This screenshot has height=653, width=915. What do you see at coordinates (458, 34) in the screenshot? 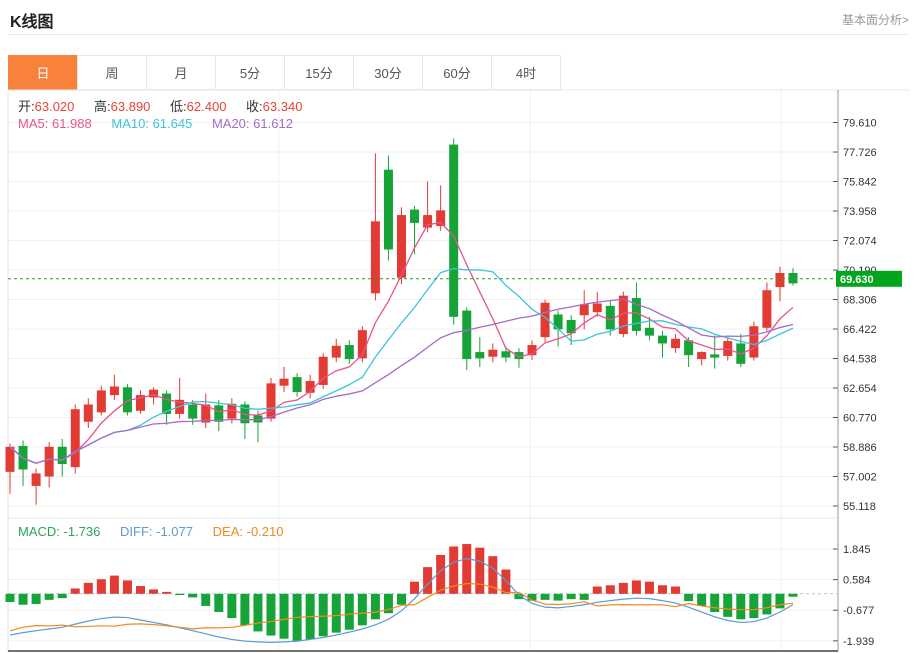
I see `title-divider` at bounding box center [458, 34].